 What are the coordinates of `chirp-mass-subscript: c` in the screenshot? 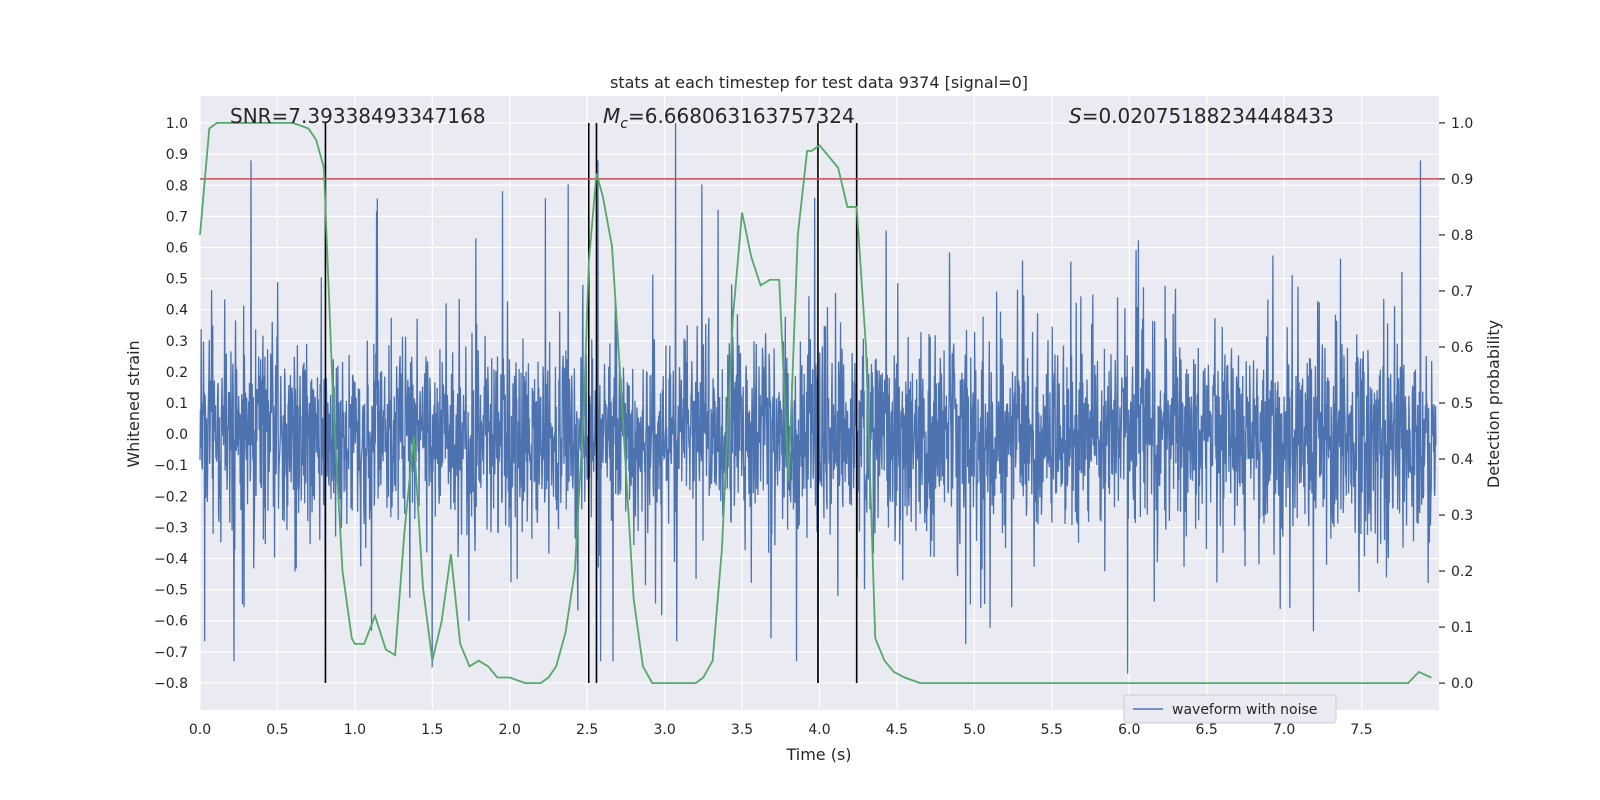 It's located at (624, 124).